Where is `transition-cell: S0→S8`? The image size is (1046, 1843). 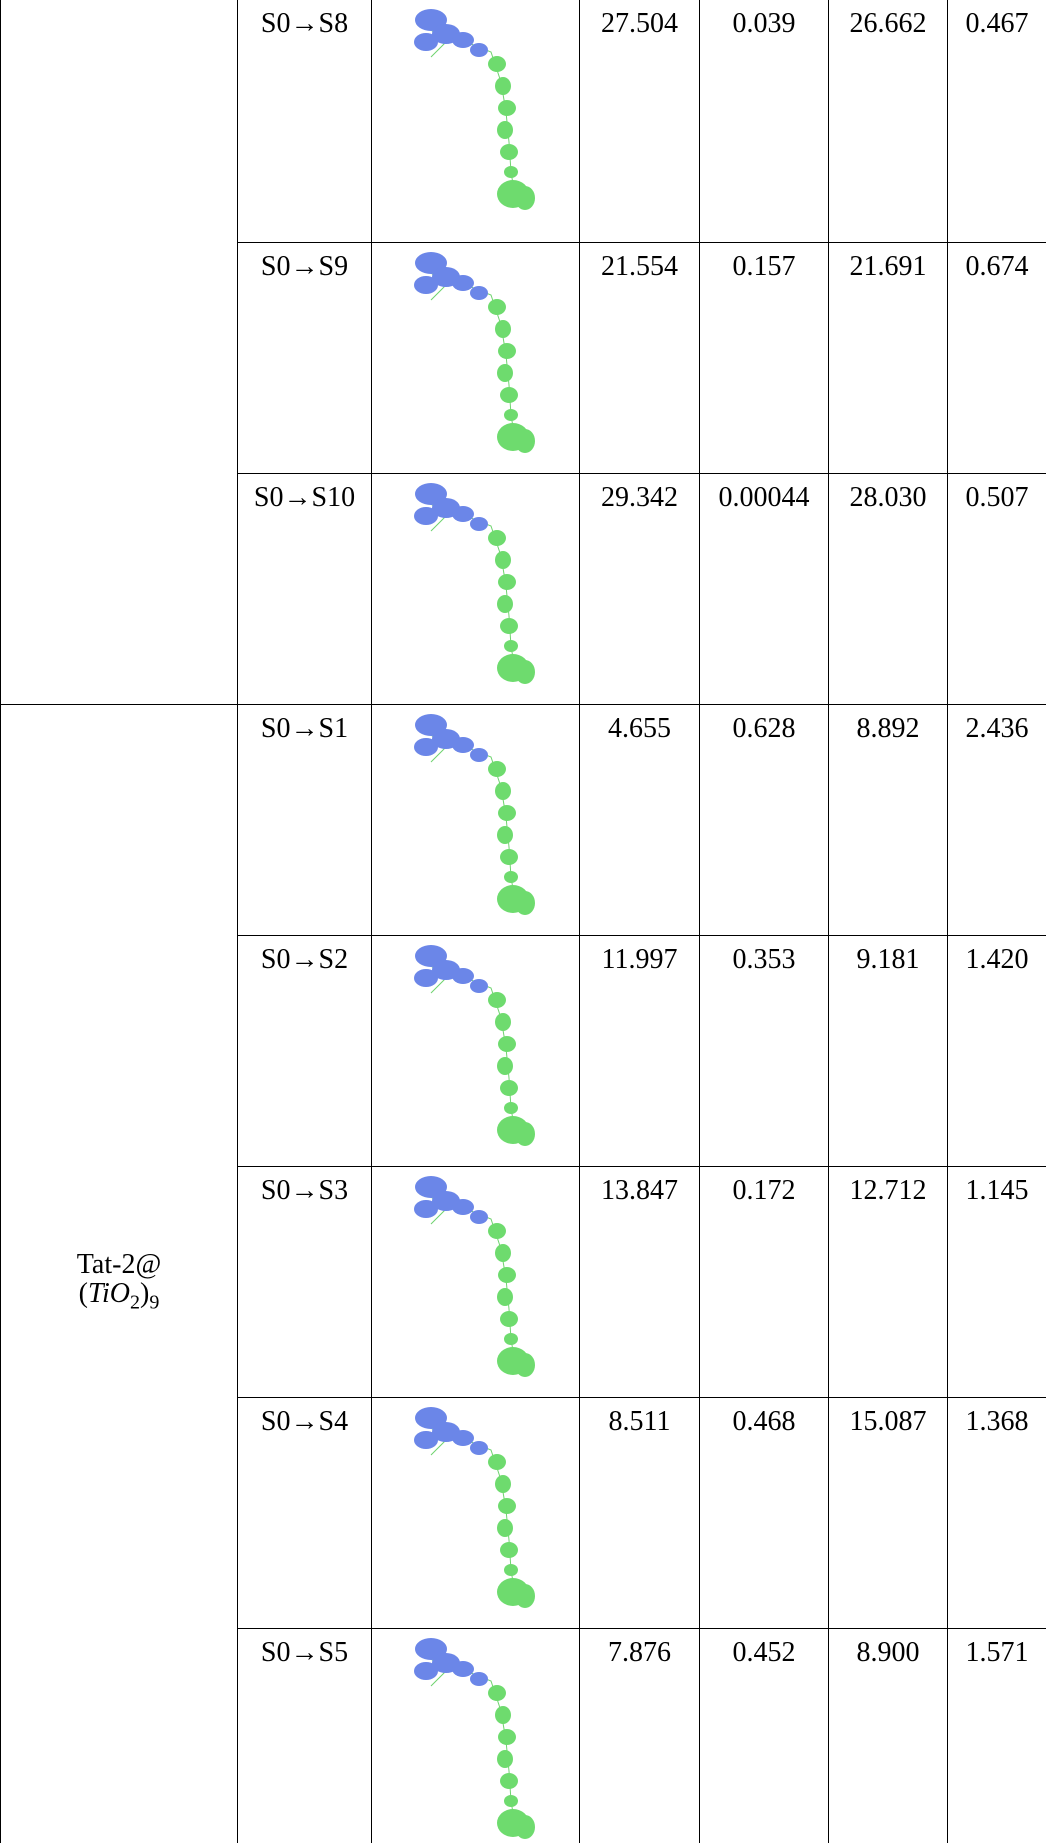 transition-cell: S0→S8 is located at coordinates (304, 121).